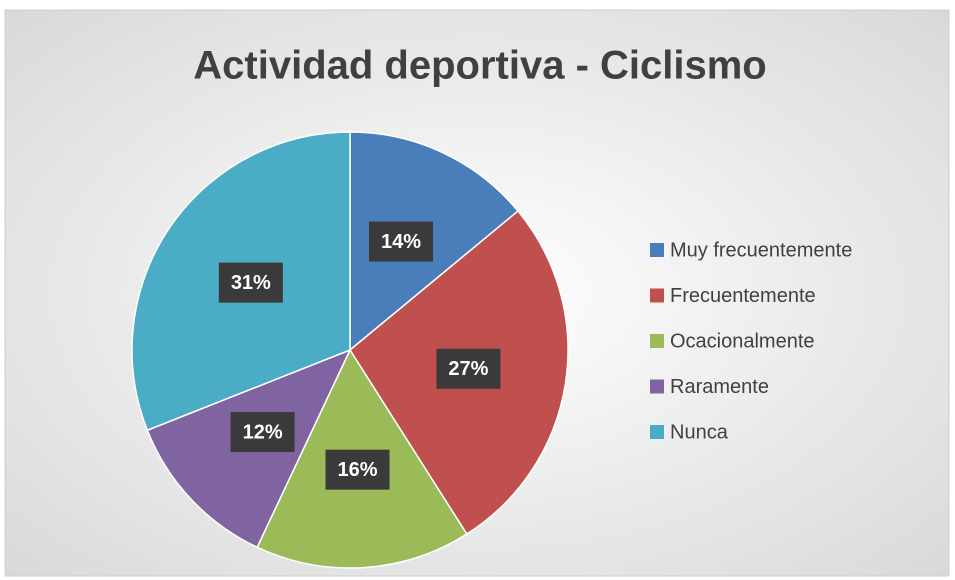  Describe the element at coordinates (742, 341) in the screenshot. I see `legend-label: Ocacionalmente` at that location.